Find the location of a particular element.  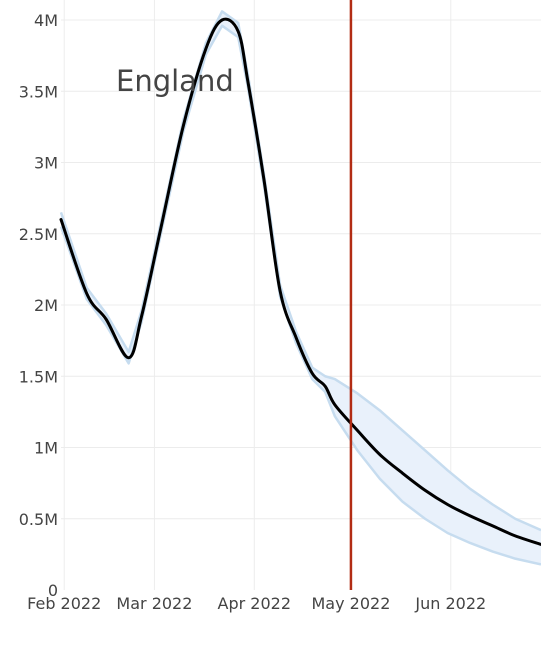

x-tick-label: May 2022 is located at coordinates (350, 603).